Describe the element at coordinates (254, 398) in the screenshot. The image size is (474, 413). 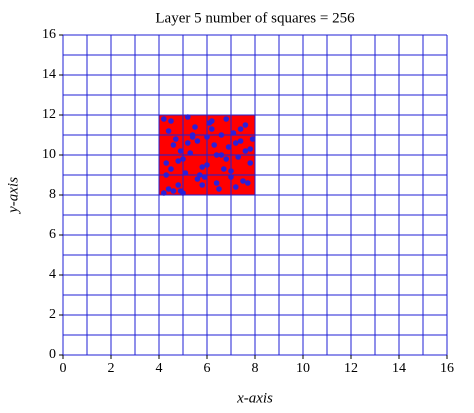
I see `x-axis-label: x-axis` at that location.